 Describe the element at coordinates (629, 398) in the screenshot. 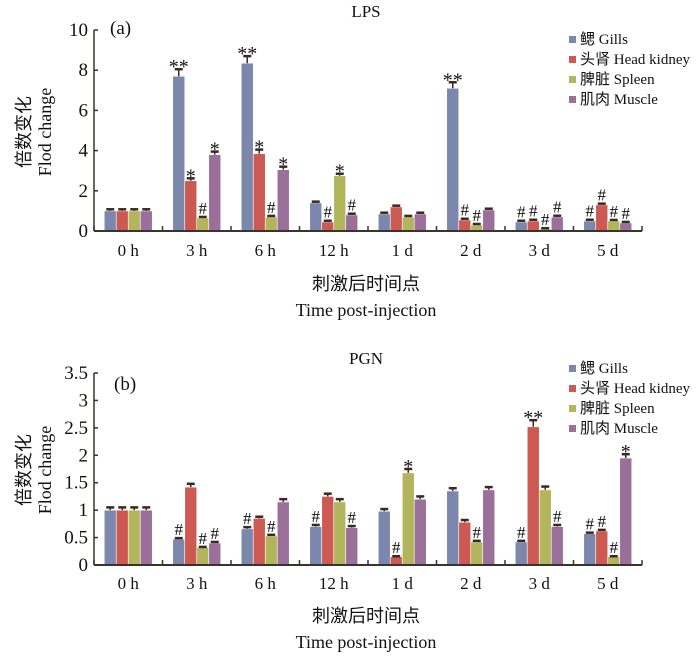

I see `panel-b-legend: 鳃 Gills 头肾 Head kidney 脾脏 Spleen 肌肉 Muscle` at that location.